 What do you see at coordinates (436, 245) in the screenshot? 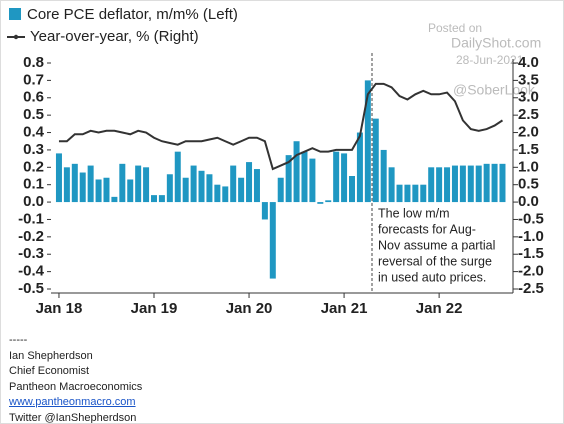
I see `annotation: Nov assume a partial` at bounding box center [436, 245].